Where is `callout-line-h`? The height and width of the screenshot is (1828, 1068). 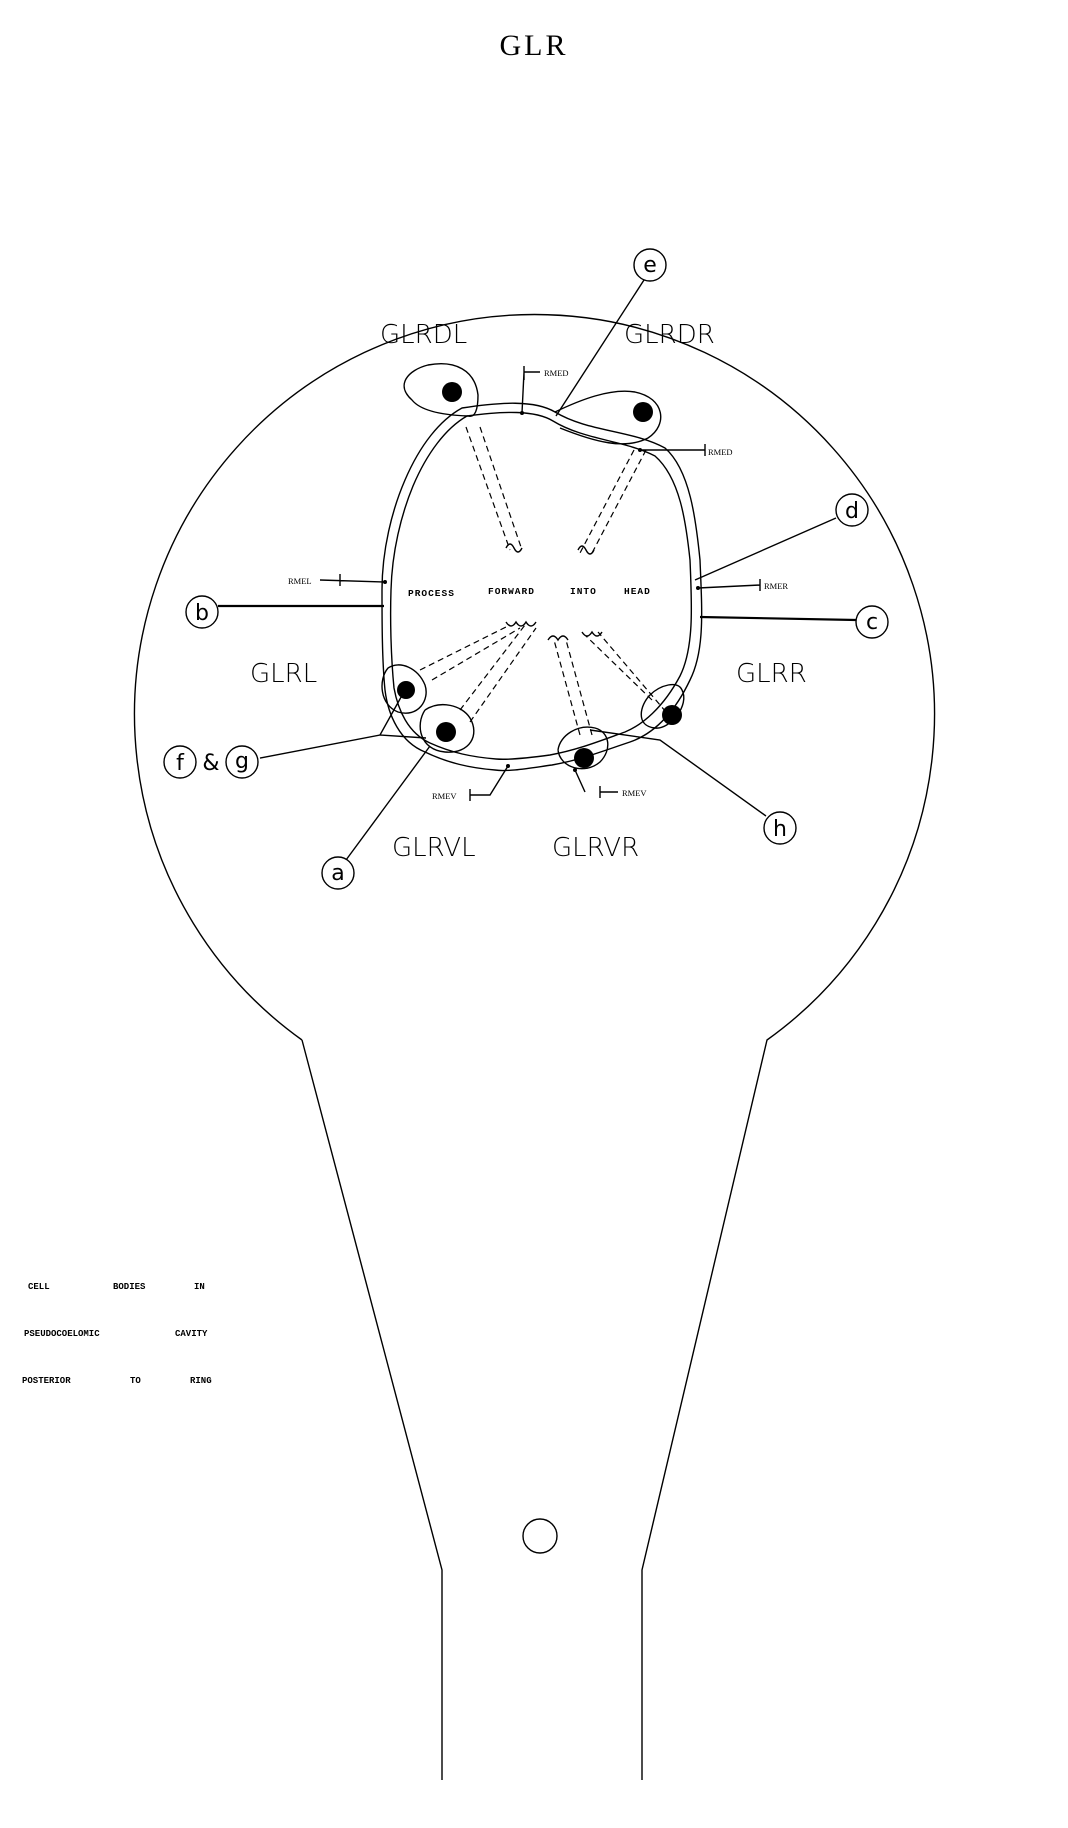 callout-line-h is located at coordinates (678, 773).